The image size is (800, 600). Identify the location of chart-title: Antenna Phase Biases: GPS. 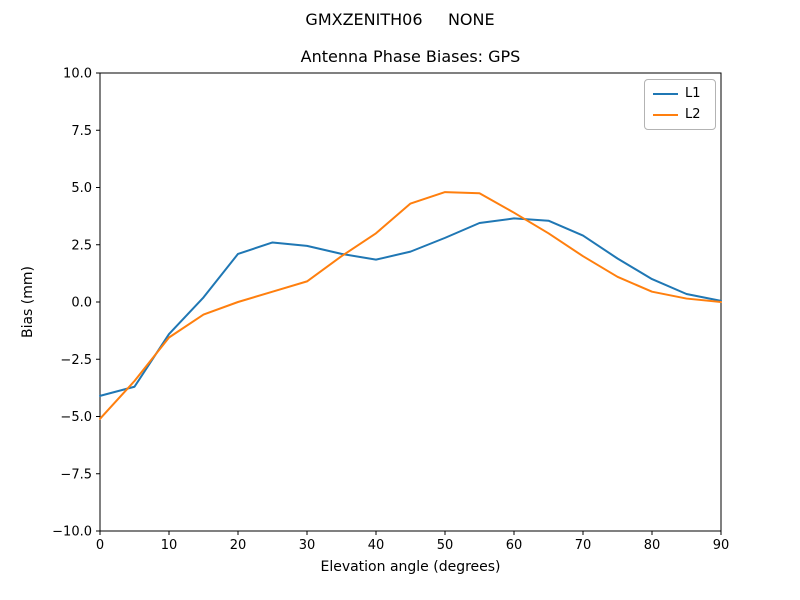
(410, 56).